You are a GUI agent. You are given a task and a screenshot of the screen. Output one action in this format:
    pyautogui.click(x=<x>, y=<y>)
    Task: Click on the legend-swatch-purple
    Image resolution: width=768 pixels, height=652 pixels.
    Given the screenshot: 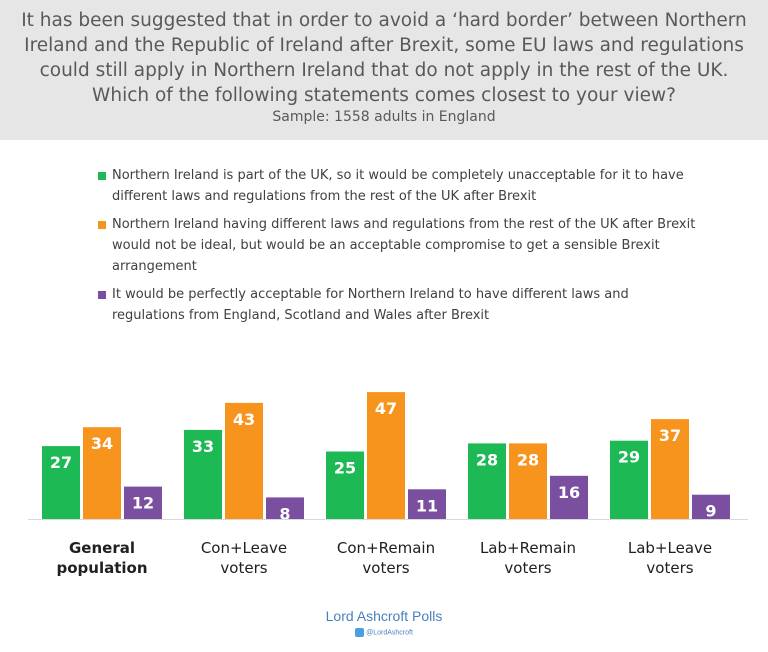 What is the action you would take?
    pyautogui.click(x=102, y=295)
    